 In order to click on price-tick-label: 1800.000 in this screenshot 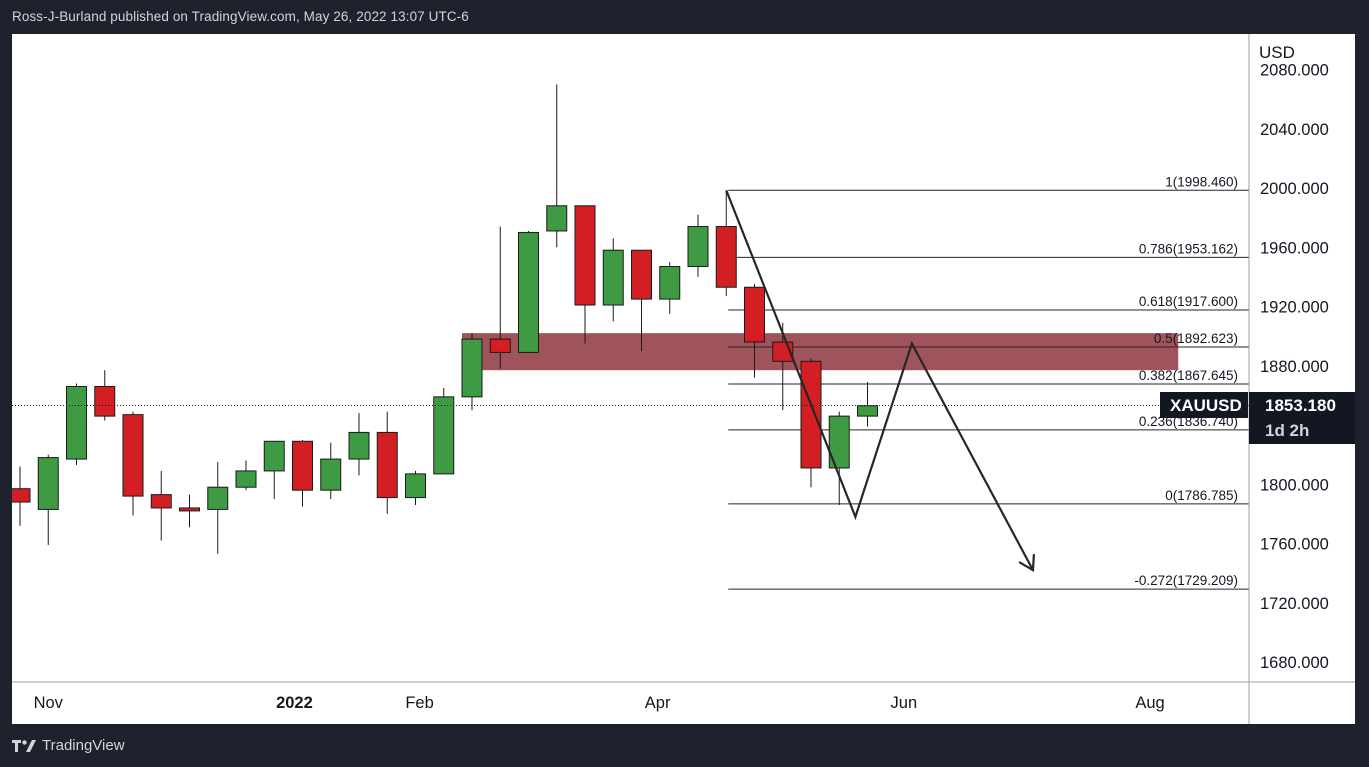, I will do `click(1294, 485)`.